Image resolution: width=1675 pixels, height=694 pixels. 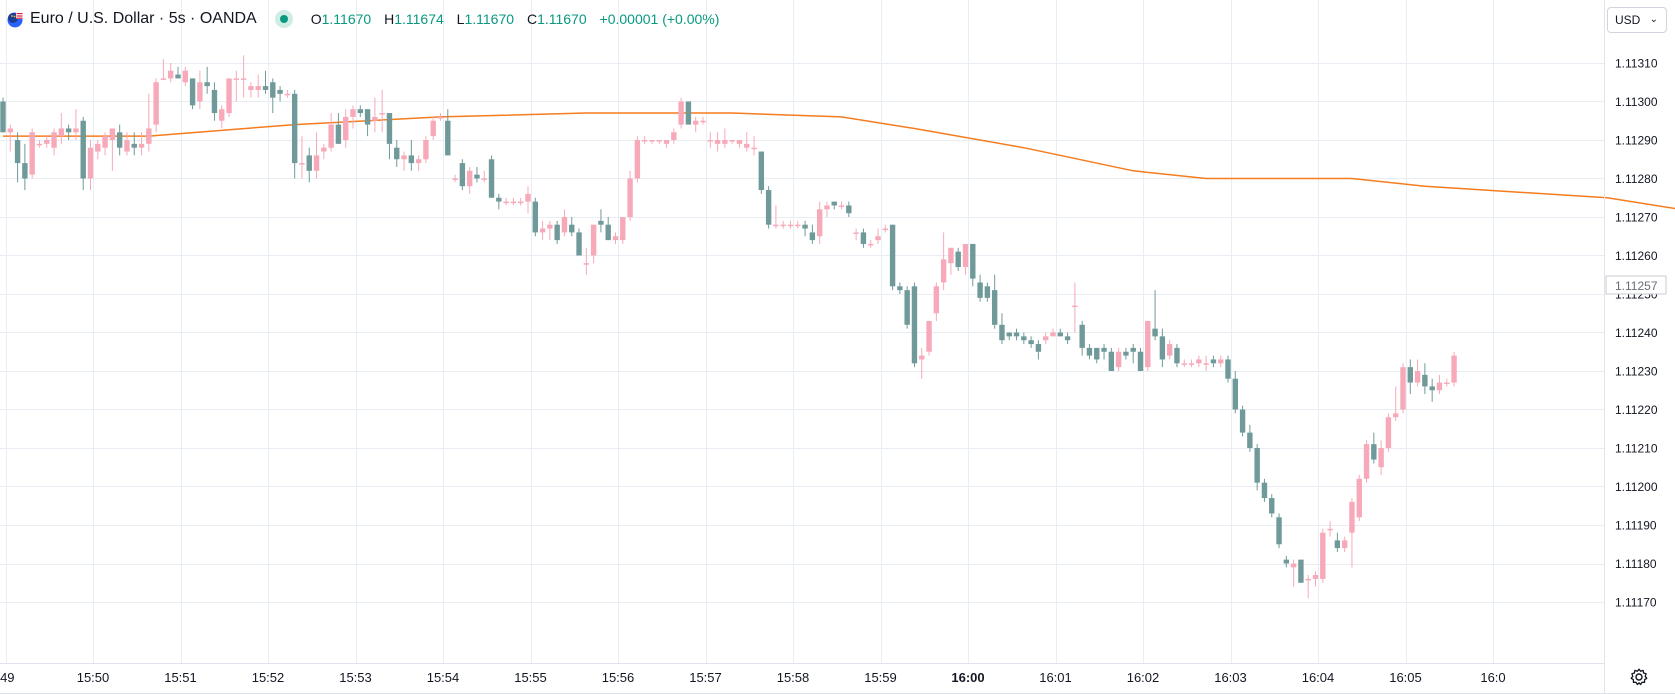 What do you see at coordinates (180, 677) in the screenshot?
I see `time-tick-label: 15:51` at bounding box center [180, 677].